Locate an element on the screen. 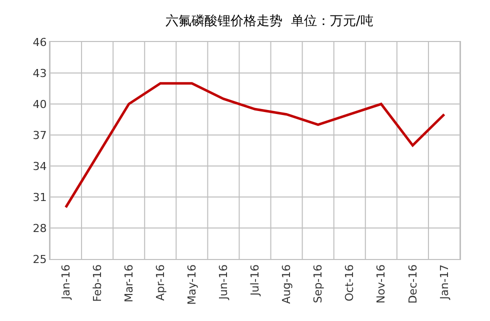  y-tick-label: 46 is located at coordinates (39, 42).